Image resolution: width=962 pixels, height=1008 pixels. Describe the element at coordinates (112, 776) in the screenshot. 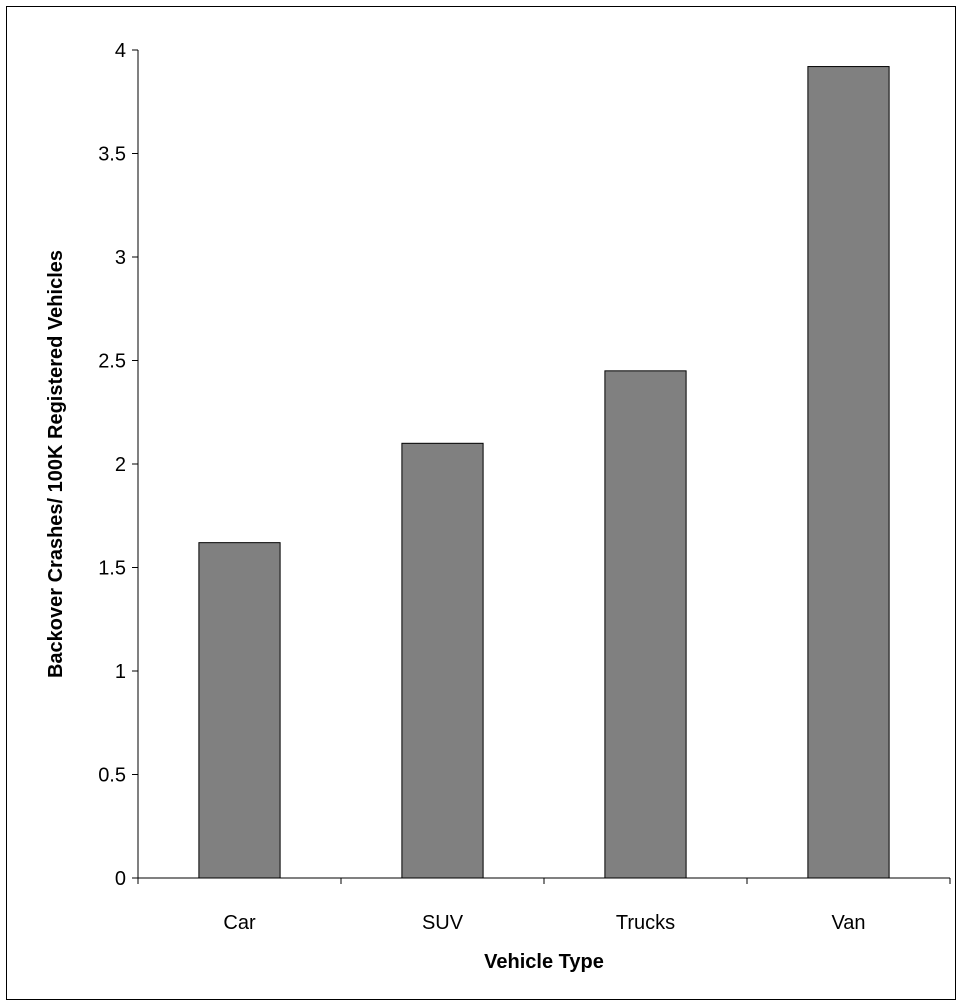

I see `y-tick-label: 0.5` at that location.